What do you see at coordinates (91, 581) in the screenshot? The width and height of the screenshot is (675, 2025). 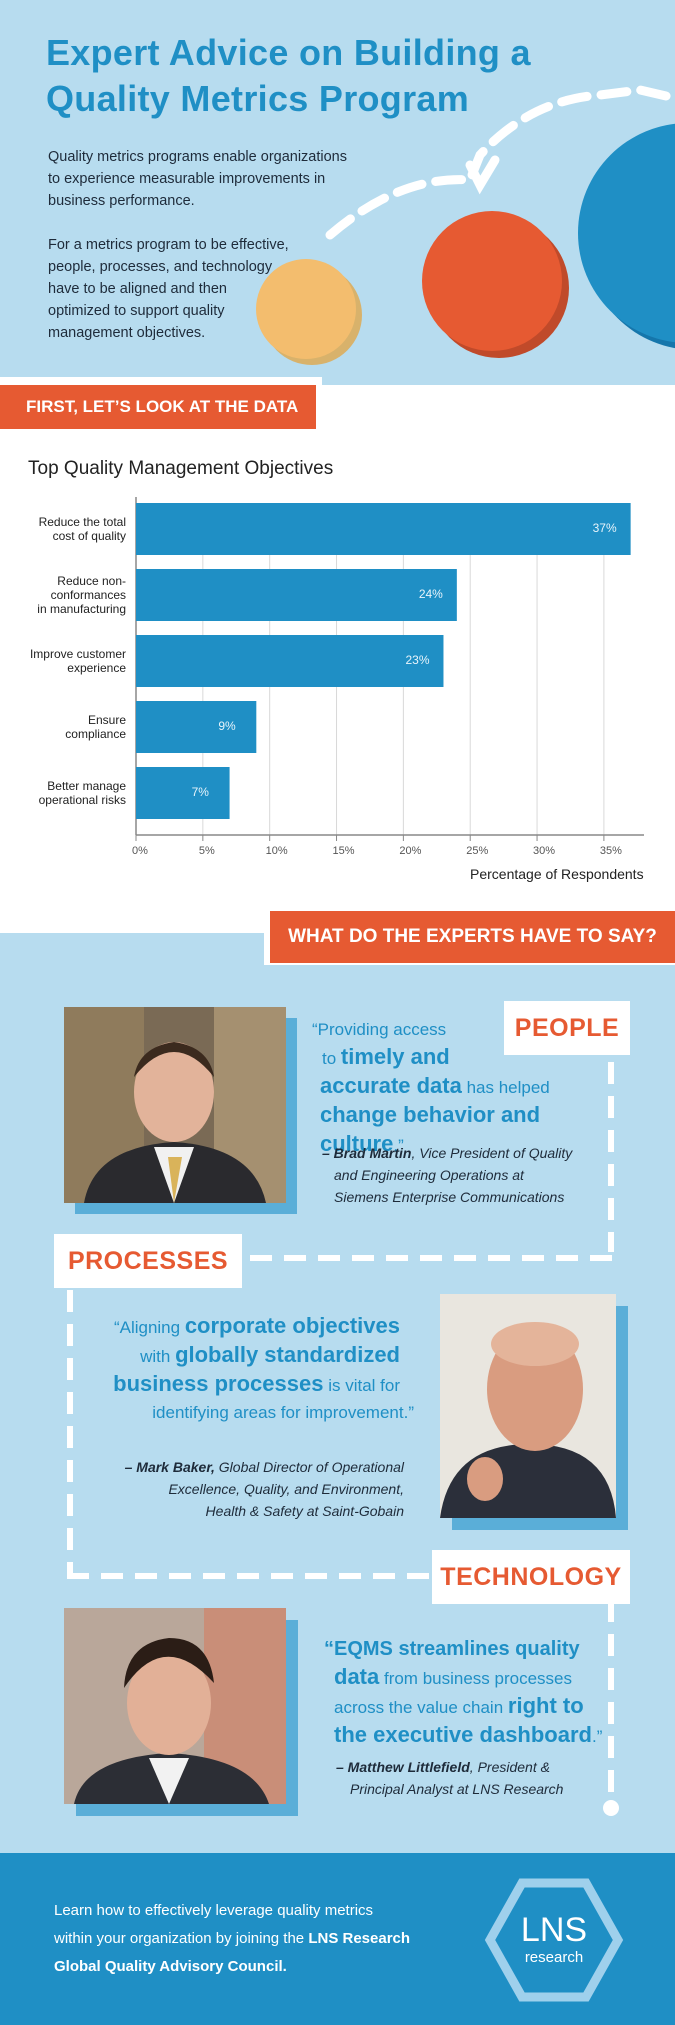 I see `bar-category-label-line: Reduce non-` at bounding box center [91, 581].